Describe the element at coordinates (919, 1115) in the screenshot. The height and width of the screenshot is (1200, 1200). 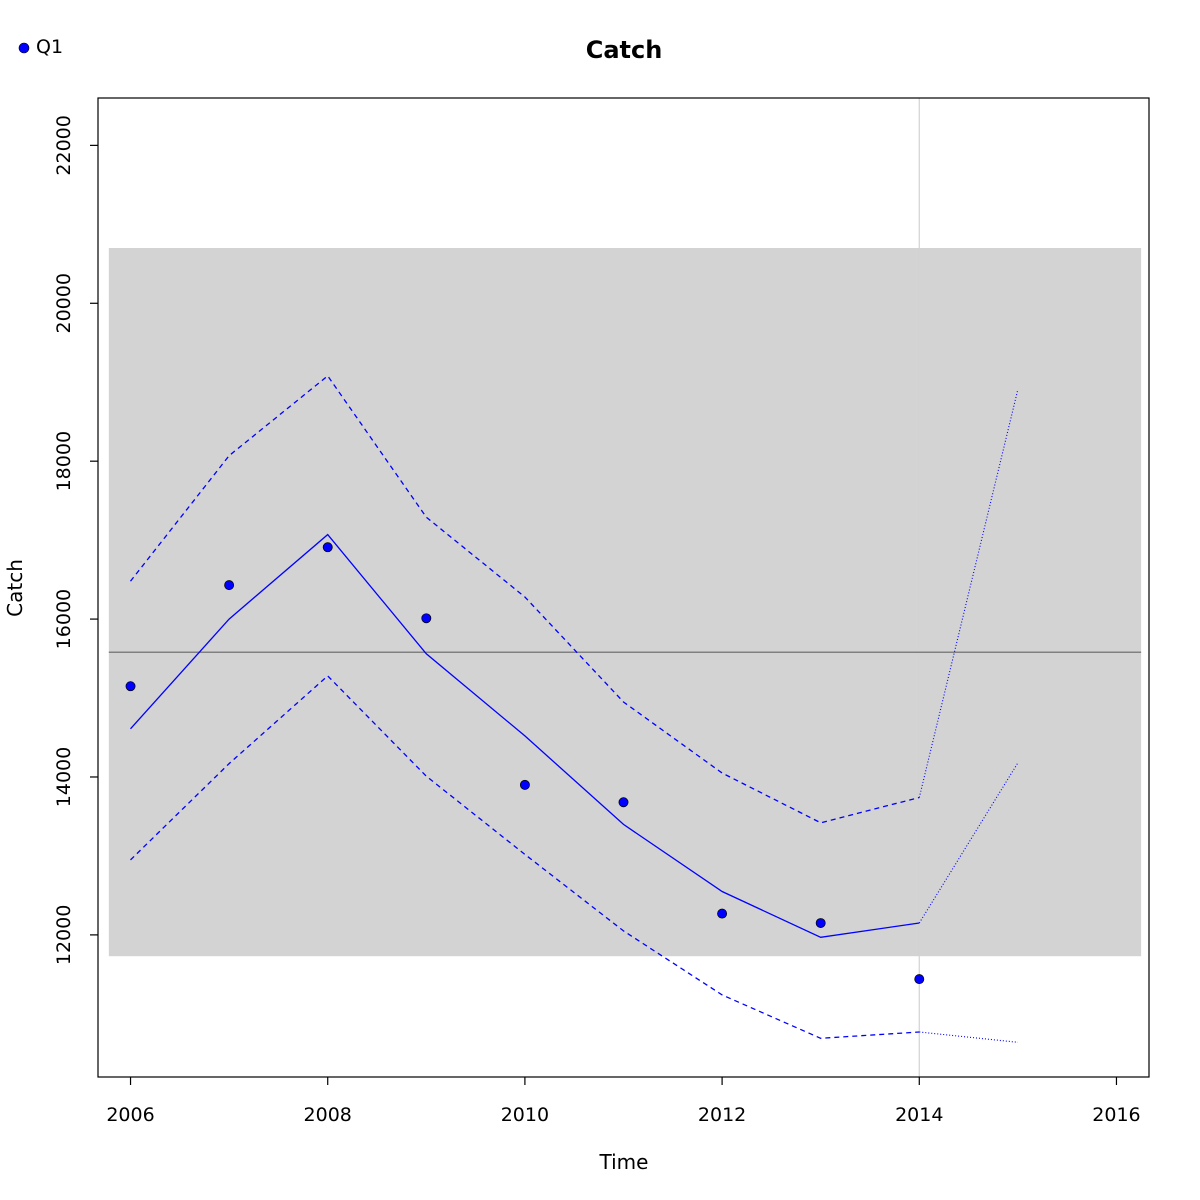
I see `x-tick-label: 2014` at that location.